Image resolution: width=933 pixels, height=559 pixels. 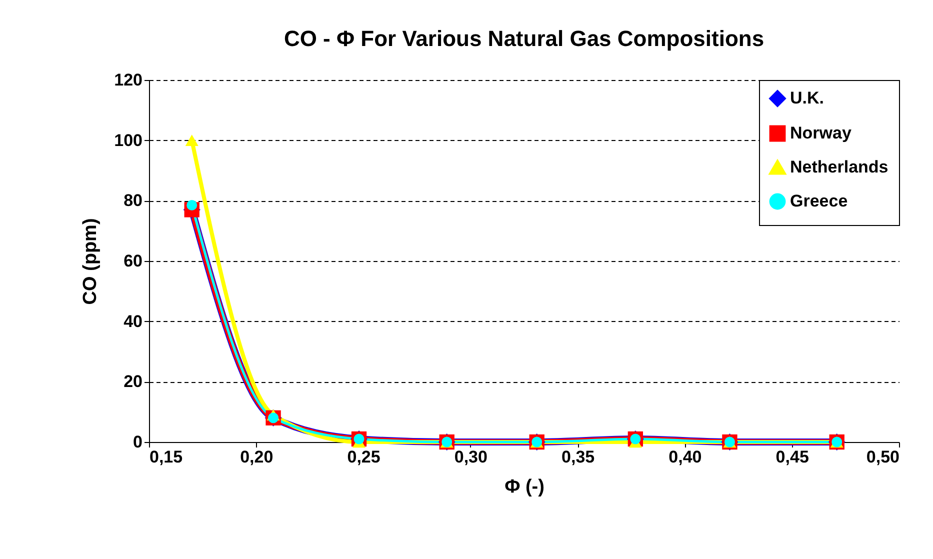 What do you see at coordinates (821, 133) in the screenshot?
I see `legend-label: Norway` at bounding box center [821, 133].